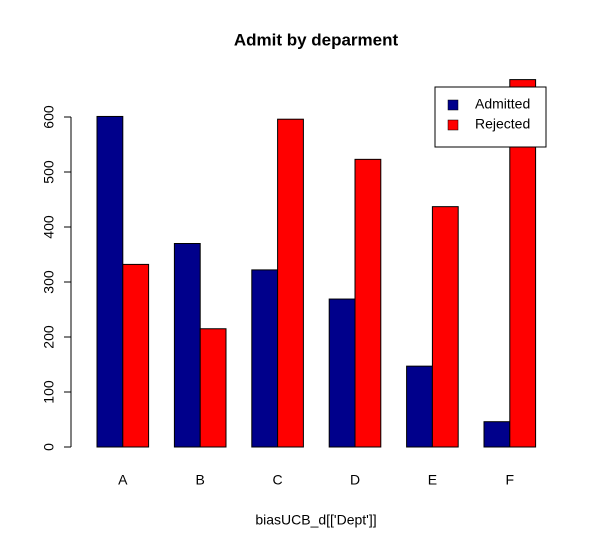  What do you see at coordinates (123, 480) in the screenshot?
I see `x-tick-label: A` at bounding box center [123, 480].